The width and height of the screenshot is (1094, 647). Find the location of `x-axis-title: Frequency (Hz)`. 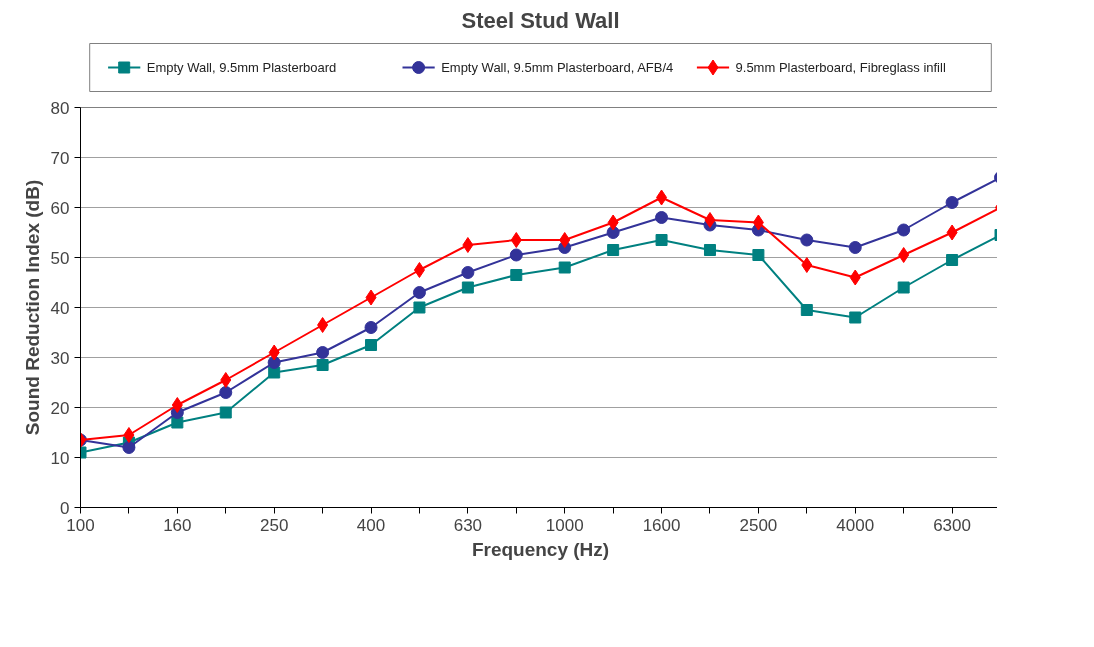

x-axis-title: Frequency (Hz) is located at coordinates (540, 549).